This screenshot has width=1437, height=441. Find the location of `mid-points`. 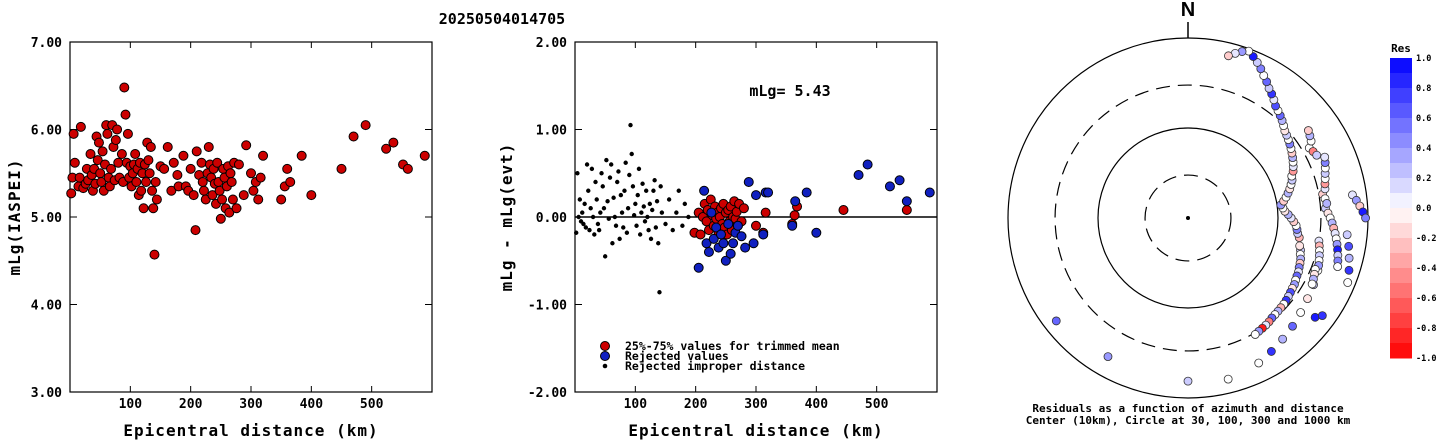

mid-points is located at coordinates (754, 208).